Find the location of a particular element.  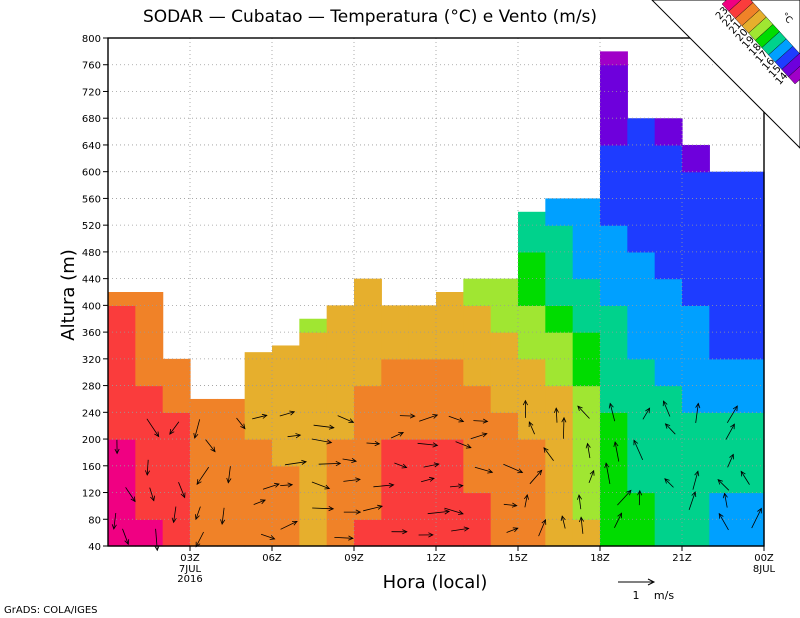

y-tick-label: 560 is located at coordinates (91, 199).